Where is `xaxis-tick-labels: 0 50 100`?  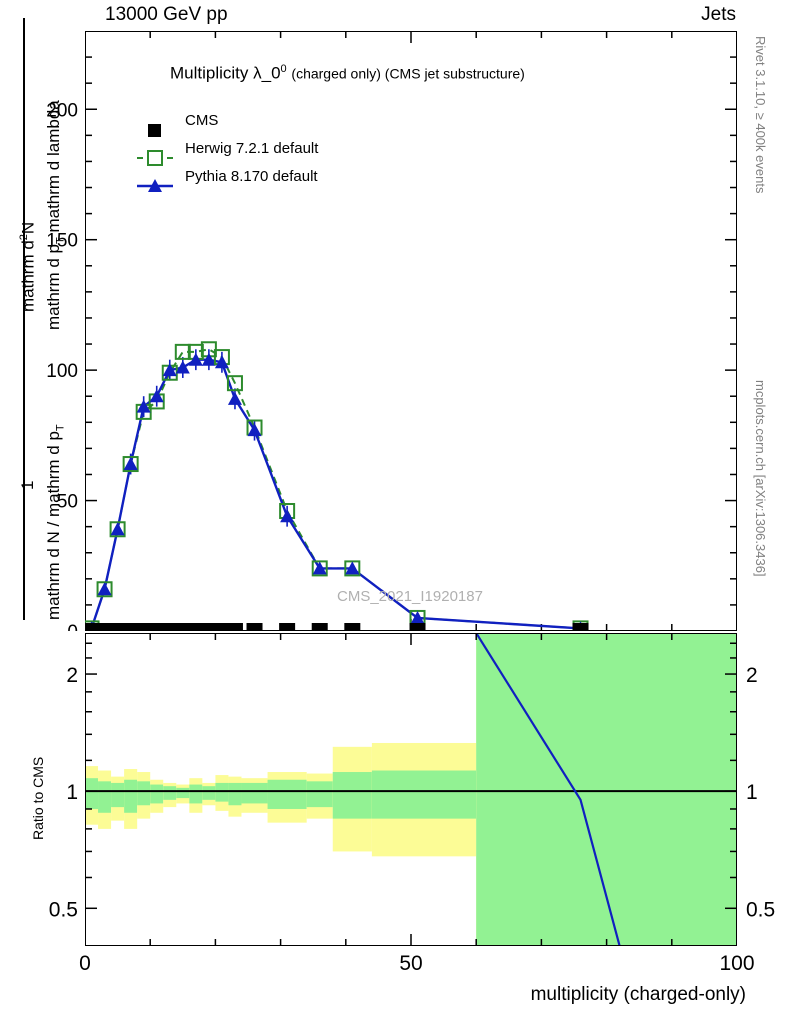 xaxis-tick-labels: 0 50 100 is located at coordinates (420, 963).